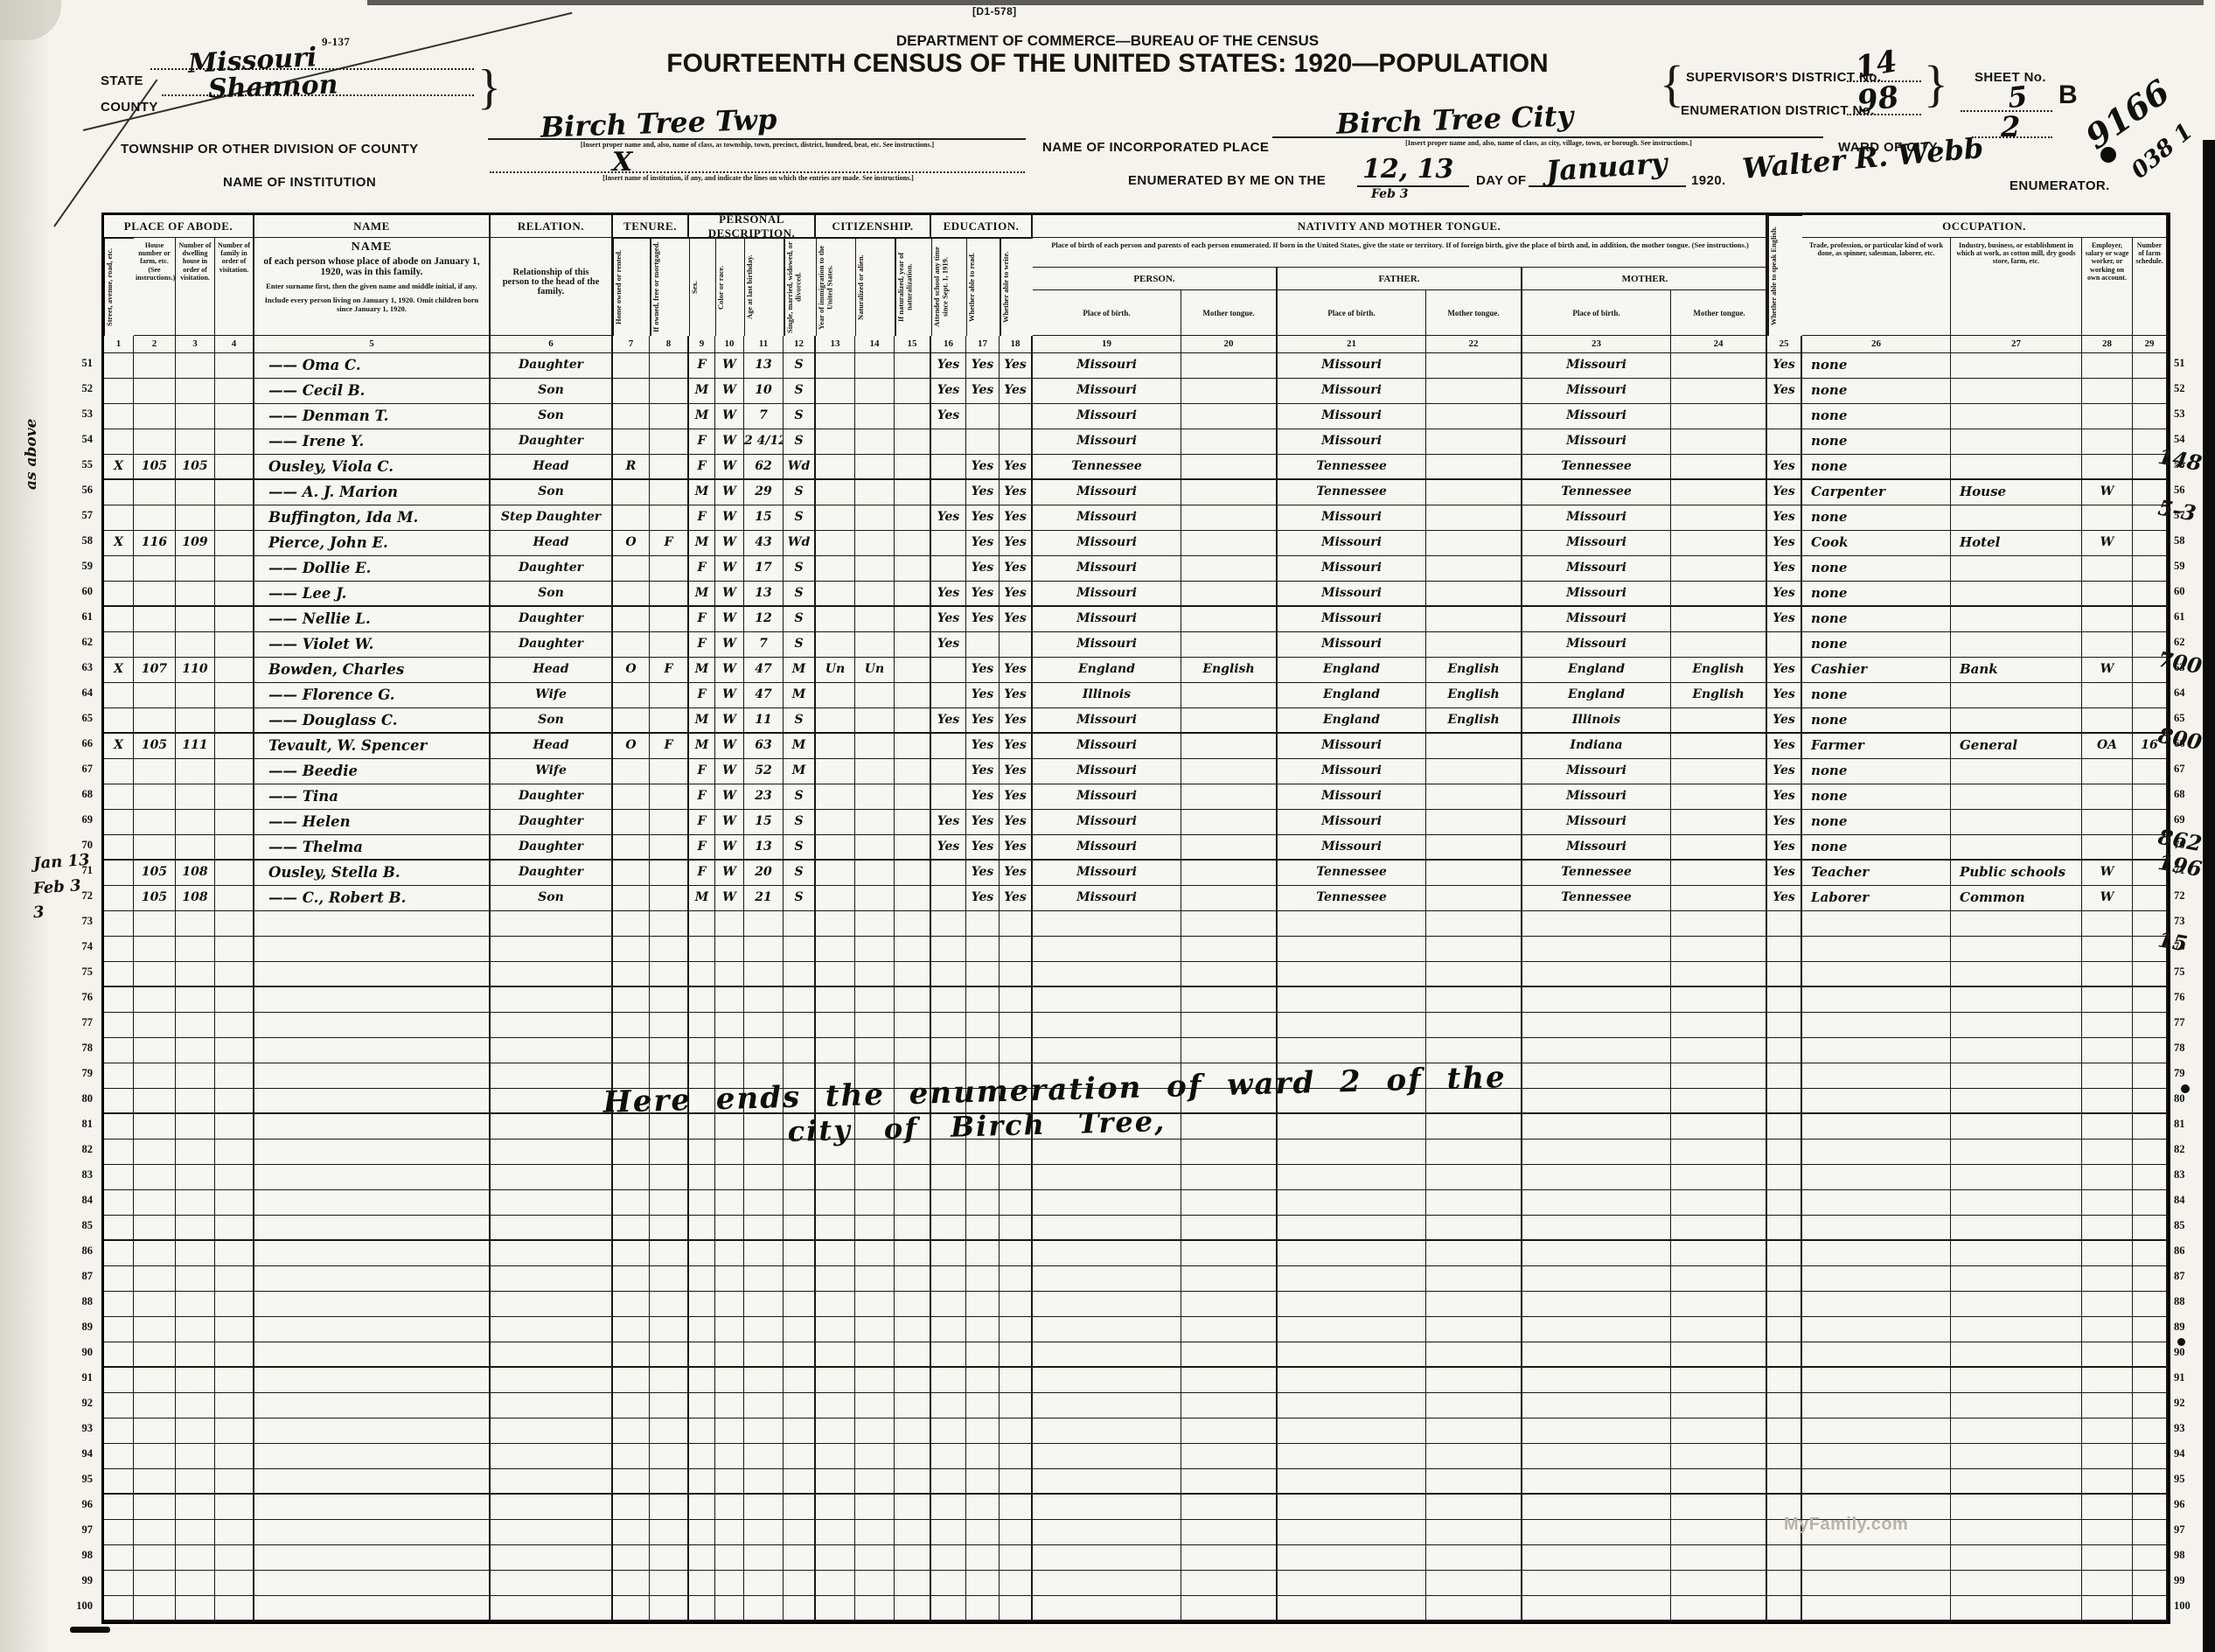 The height and width of the screenshot is (1652, 2215). I want to click on line-number-left-70: 70, so click(87, 845).